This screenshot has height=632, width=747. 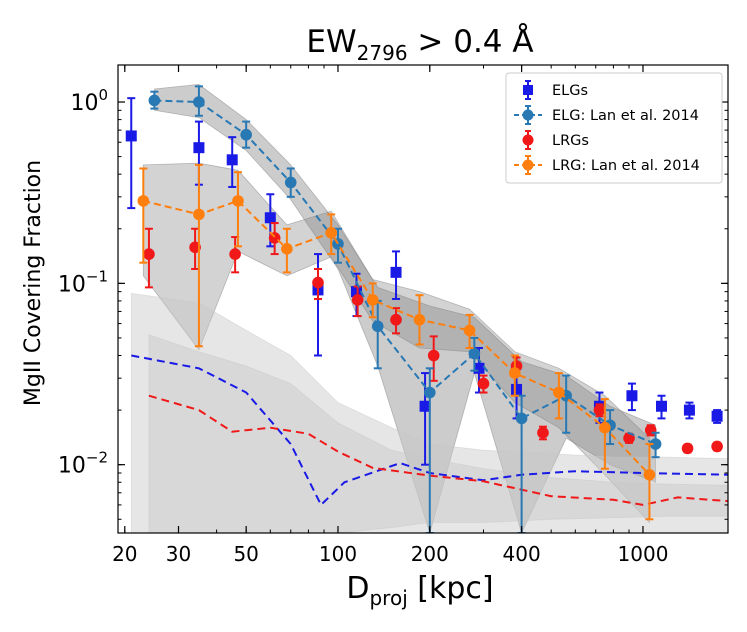 I want to click on x-tick-label: 400, so click(x=522, y=554).